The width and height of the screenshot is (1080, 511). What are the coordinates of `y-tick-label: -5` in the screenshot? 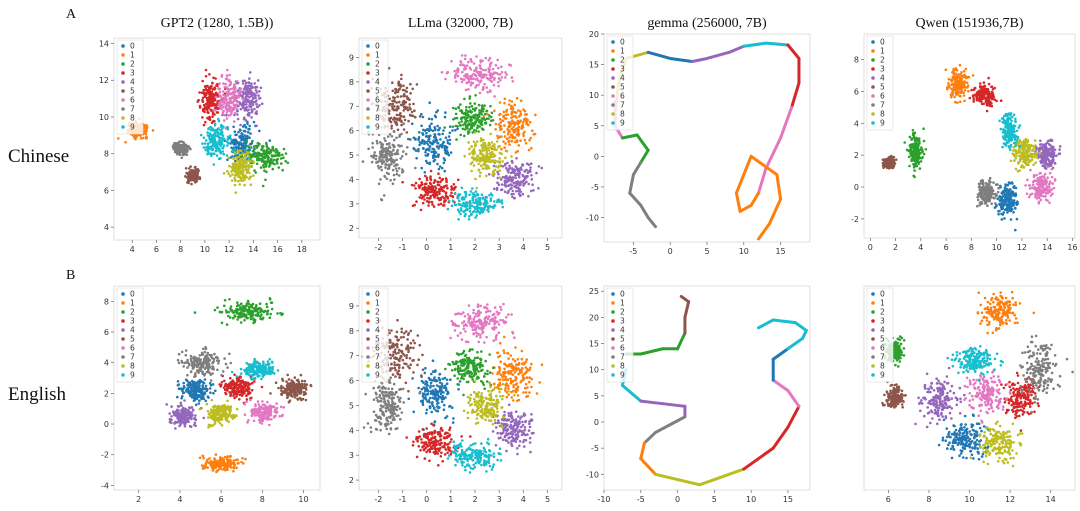 It's located at (595, 187).